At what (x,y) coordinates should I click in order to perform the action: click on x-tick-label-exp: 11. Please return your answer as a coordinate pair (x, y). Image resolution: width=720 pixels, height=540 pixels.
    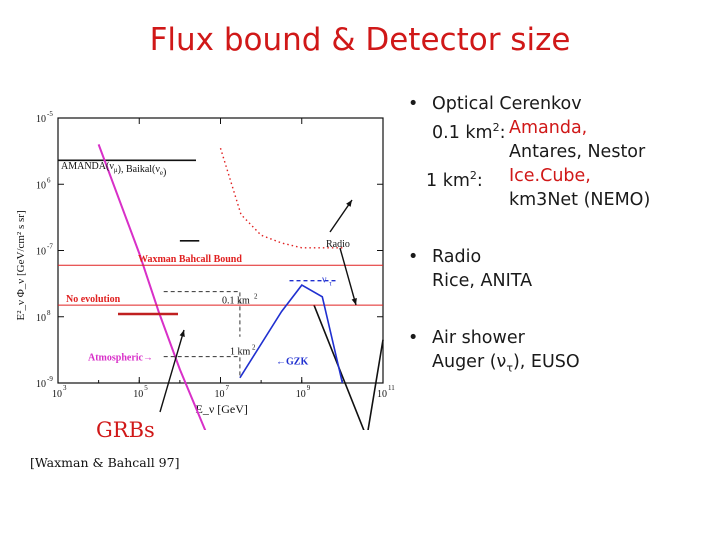
    Looking at the image, I should click on (391, 388).